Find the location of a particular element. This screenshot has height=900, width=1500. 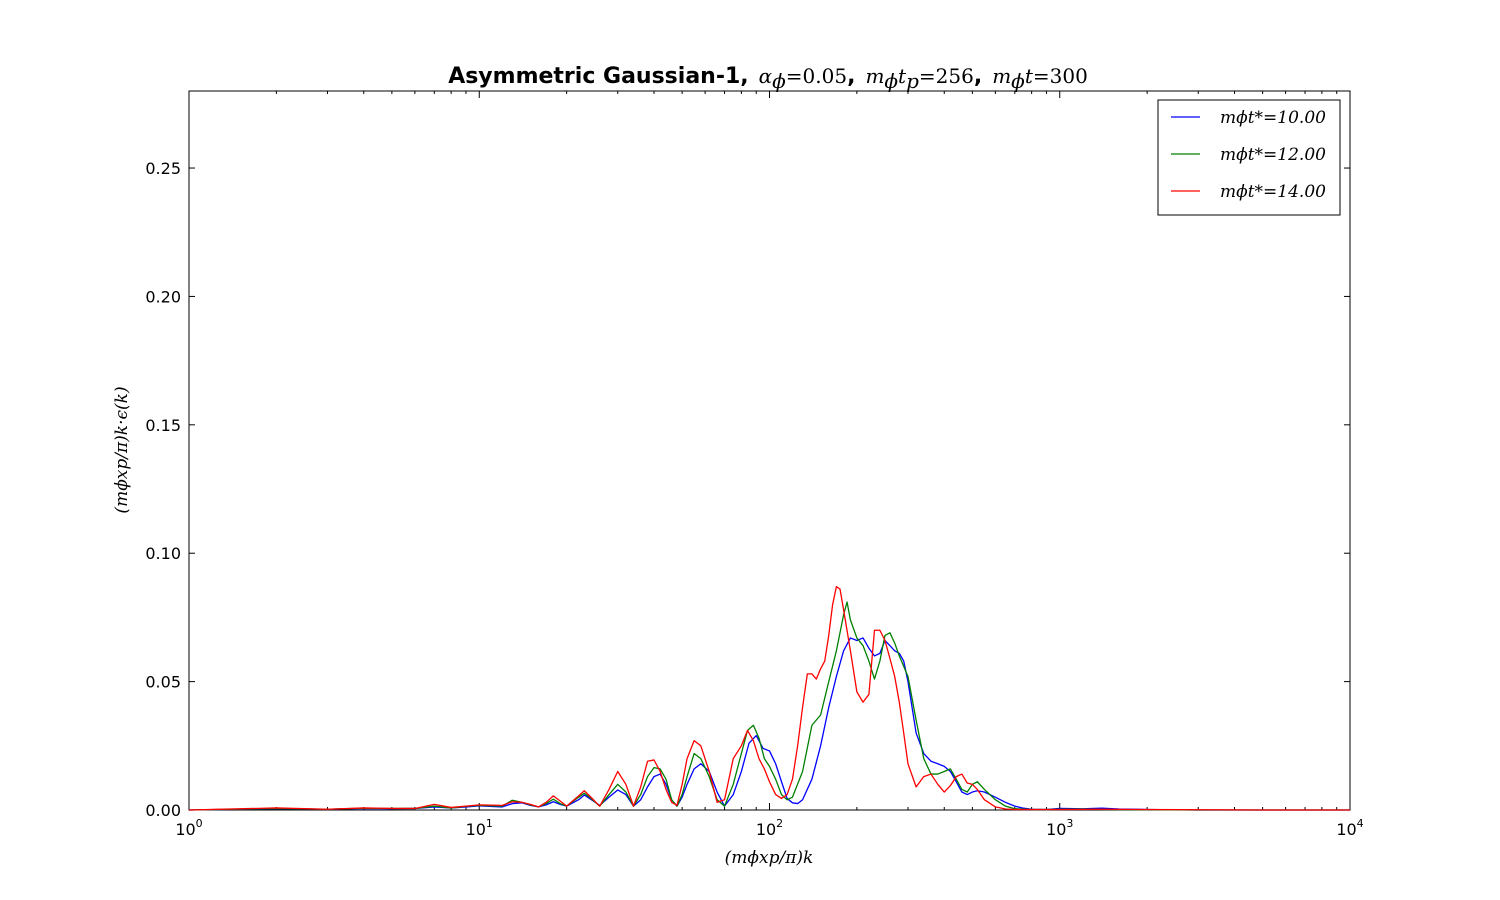

x-tick-label: 10² is located at coordinates (769, 828).